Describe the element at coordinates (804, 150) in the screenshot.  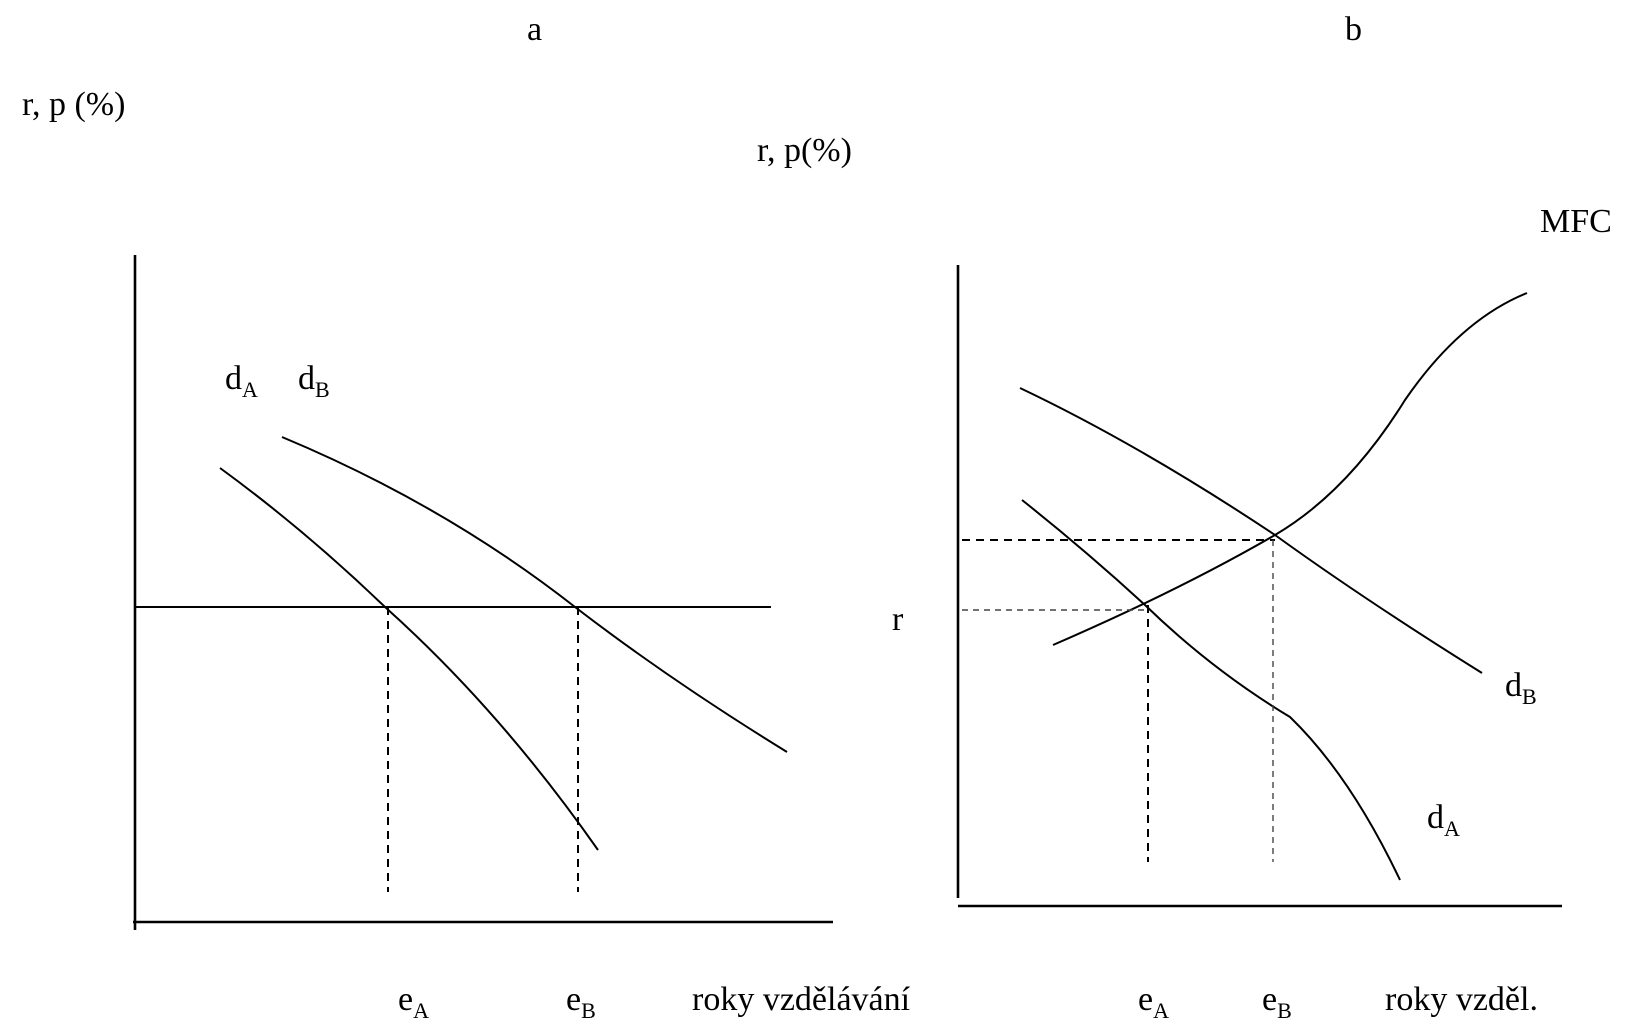
I see `panel-b-y-axis-label: r, p(%)` at that location.